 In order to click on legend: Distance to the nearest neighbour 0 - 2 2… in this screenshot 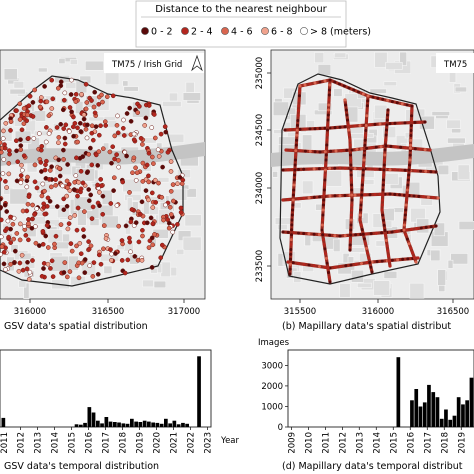, I will do `click(253, 24)`.